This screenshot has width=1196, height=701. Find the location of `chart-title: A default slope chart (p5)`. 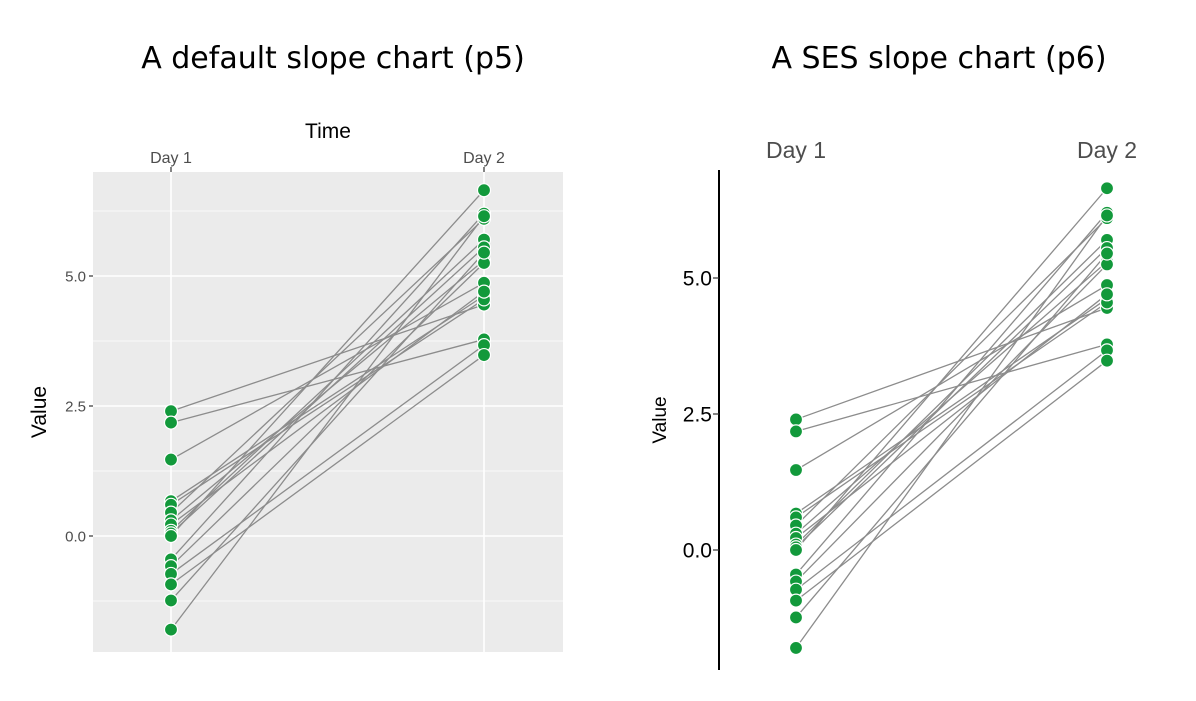

chart-title: A default slope chart (p5) is located at coordinates (333, 58).